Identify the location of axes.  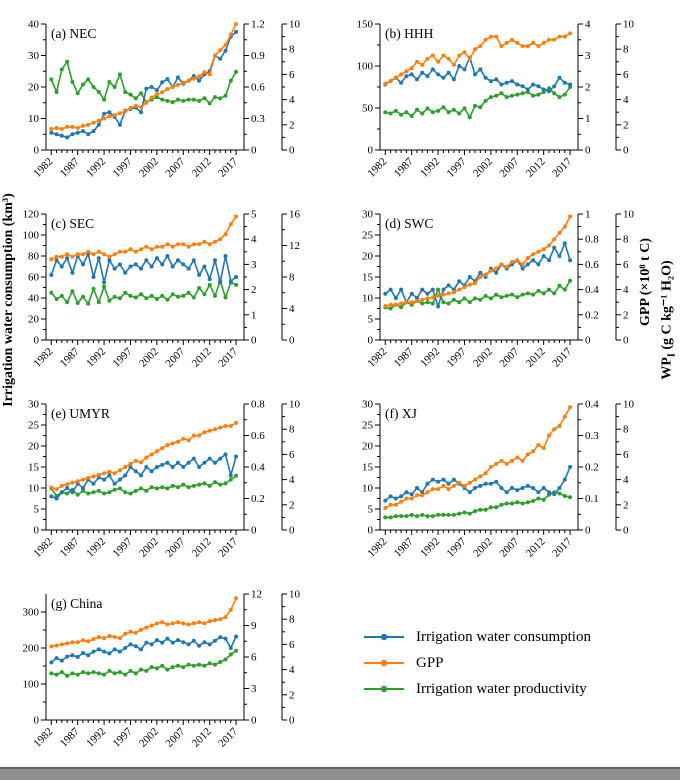
(498, 279).